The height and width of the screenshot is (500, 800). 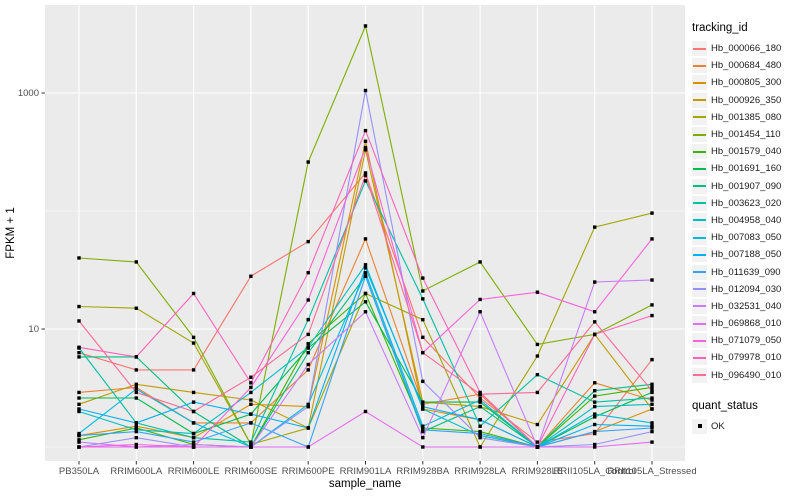 I want to click on x-tick-label: RRIM928LE, so click(x=538, y=471).